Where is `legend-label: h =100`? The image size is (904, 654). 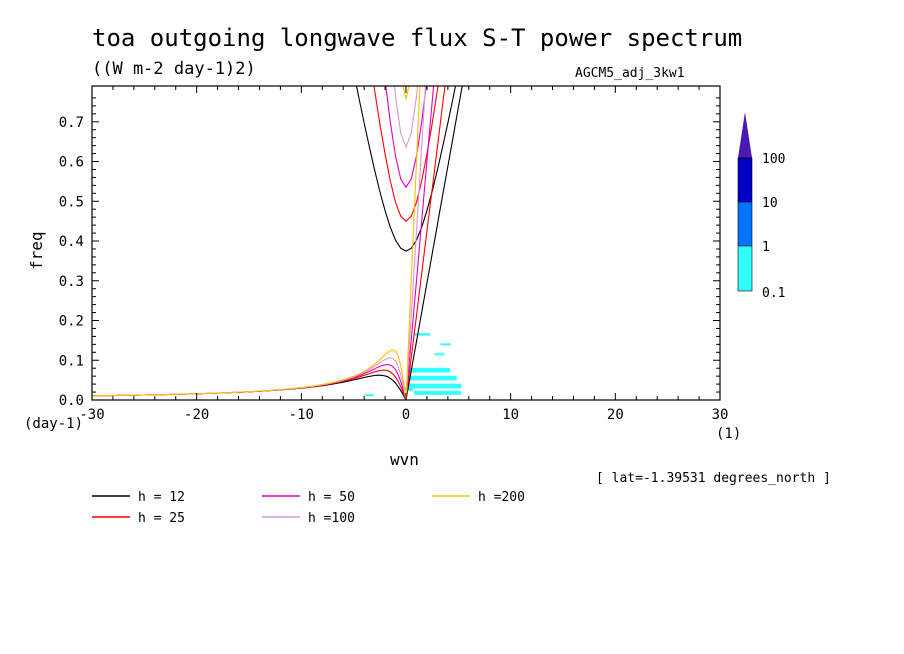
legend-label: h =100 is located at coordinates (331, 518).